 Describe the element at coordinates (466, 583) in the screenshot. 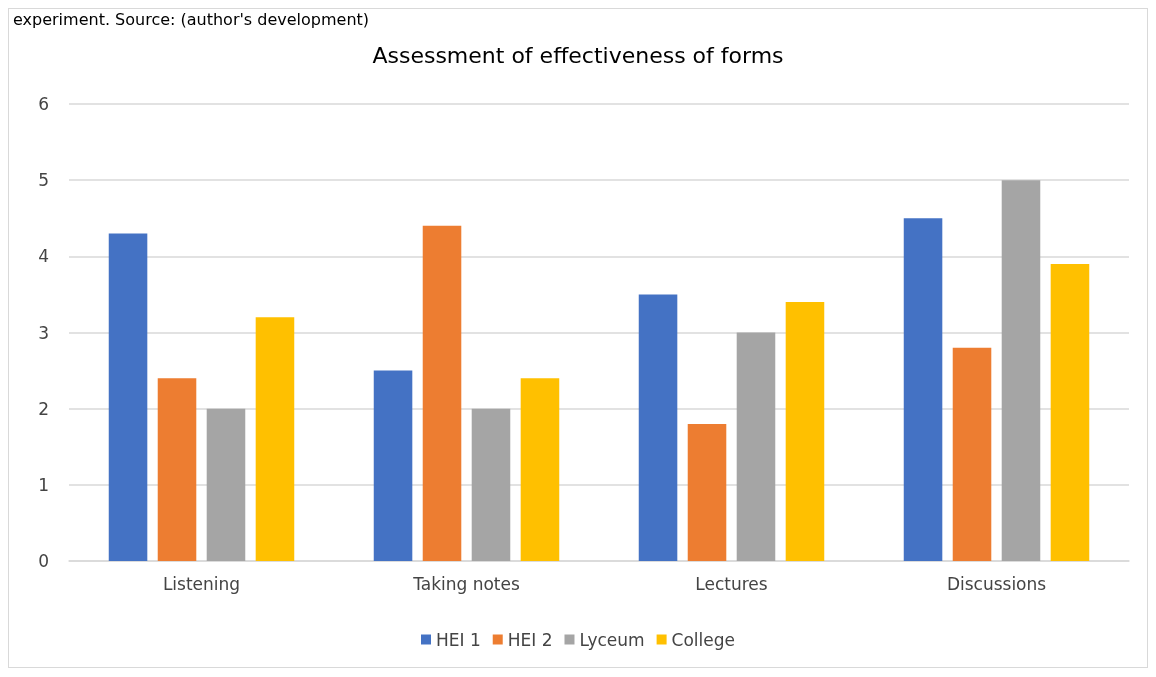

I see `x-tick-label: Taking notes` at that location.